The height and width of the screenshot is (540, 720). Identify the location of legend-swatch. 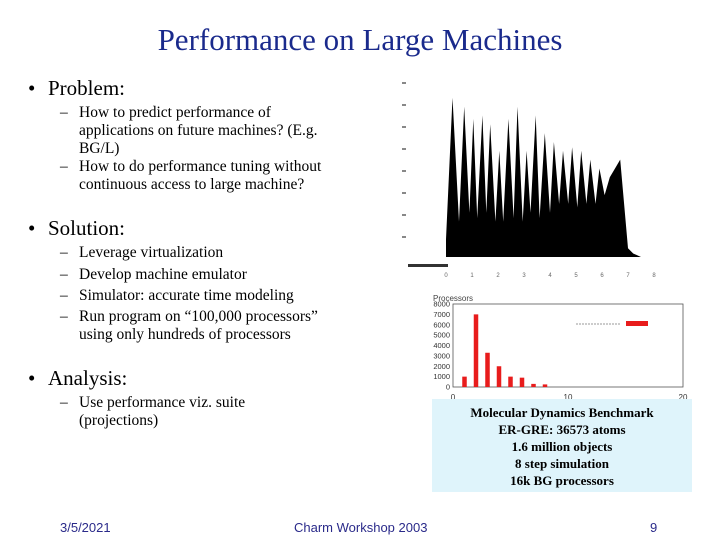
(637, 323).